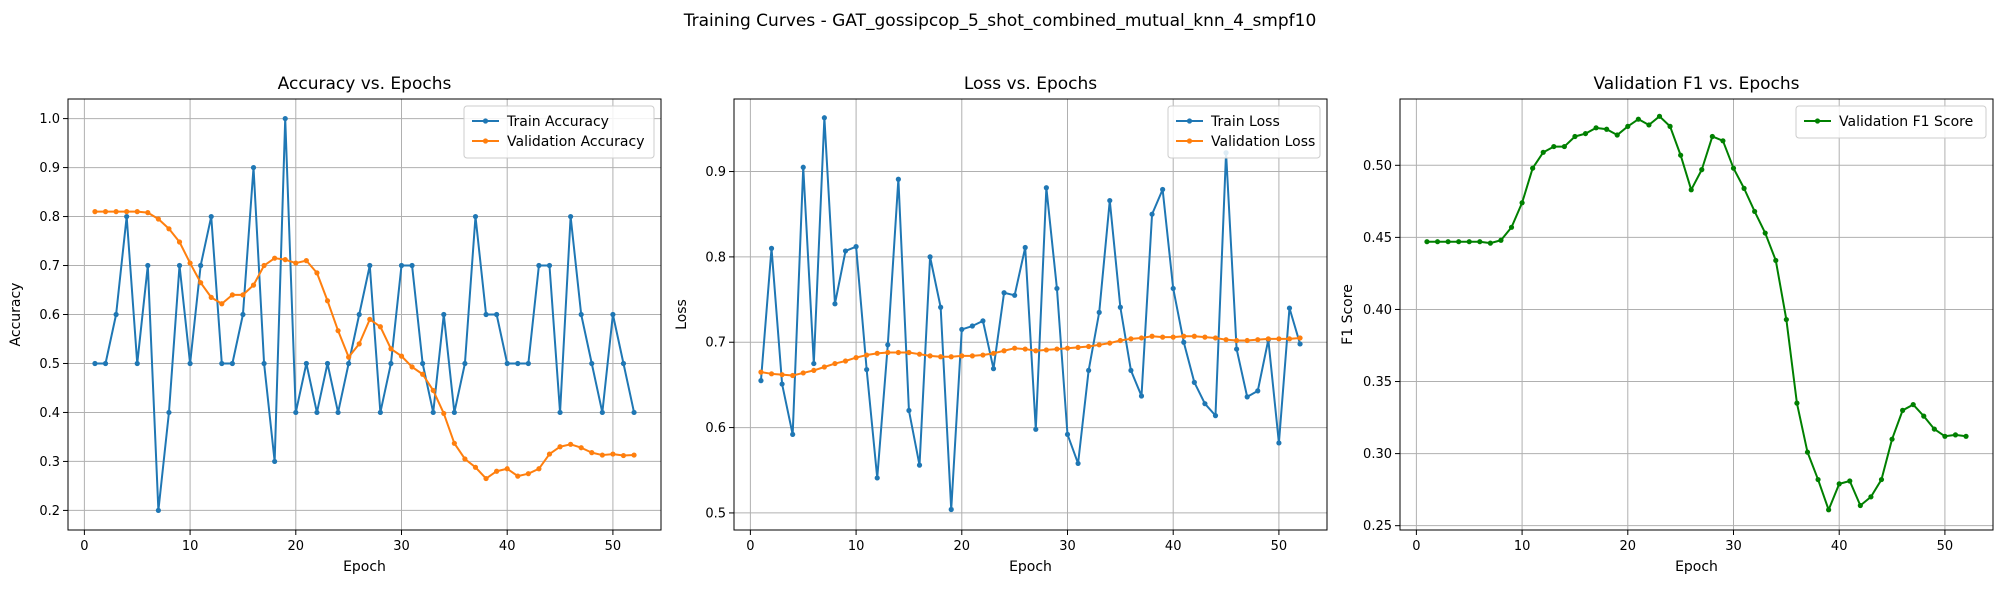 Image resolution: width=2000 pixels, height=600 pixels. Describe the element at coordinates (1245, 122) in the screenshot. I see `legend-label: Train Loss` at that location.